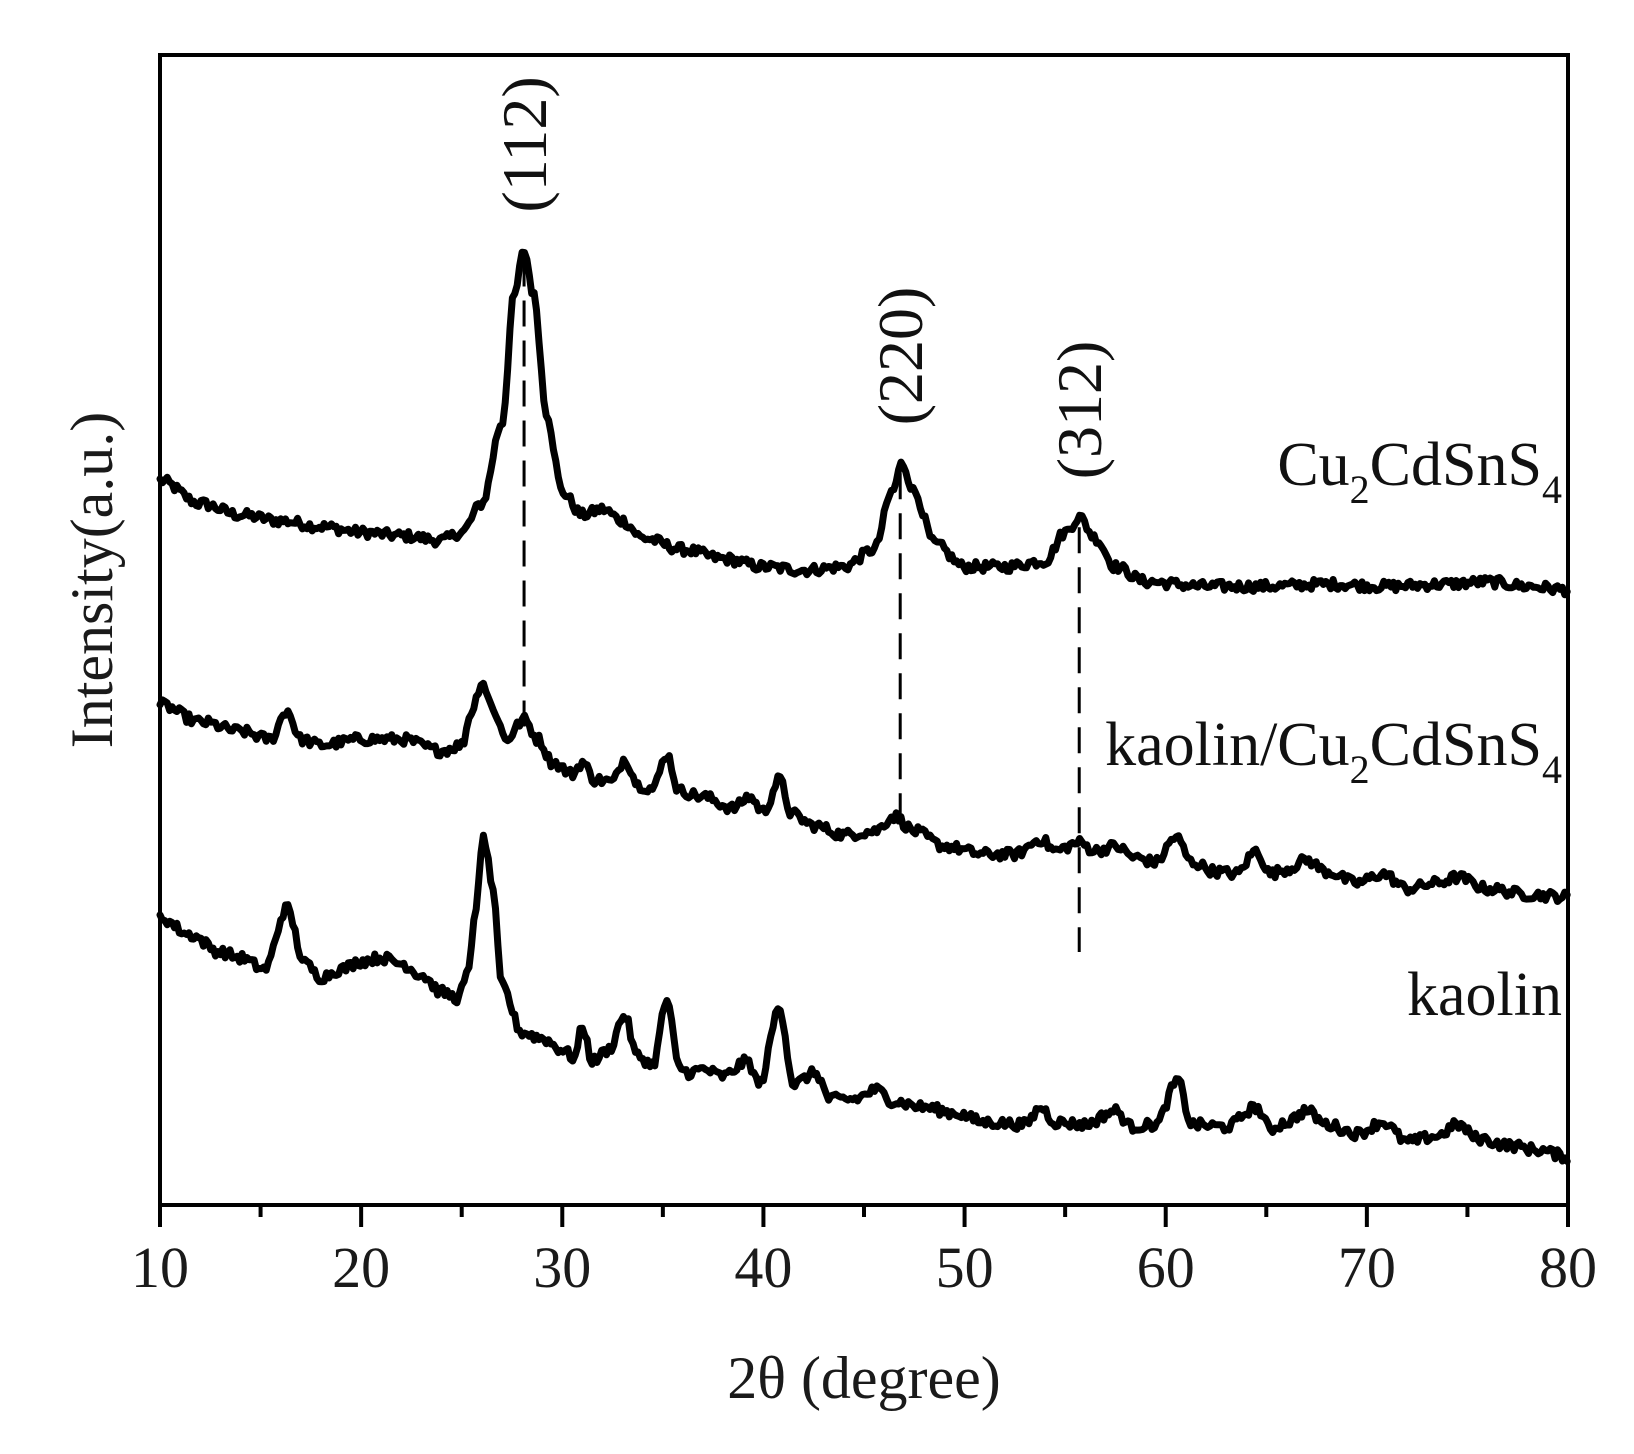  I want to click on y-axis-title: Intensity(a.u.), so click(92, 580).